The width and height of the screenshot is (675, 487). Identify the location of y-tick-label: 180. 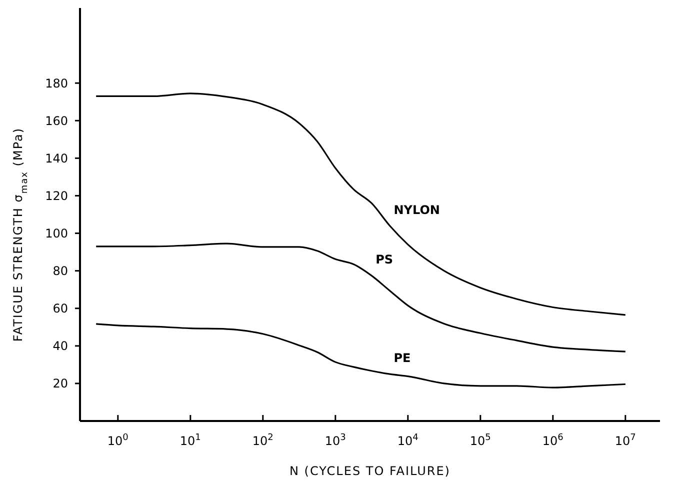
(56, 83).